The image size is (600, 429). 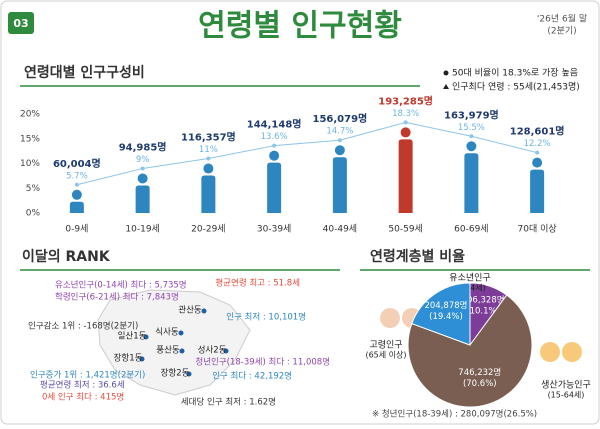 What do you see at coordinates (66, 256) in the screenshot?
I see `section-title: 이달의 RANK` at bounding box center [66, 256].